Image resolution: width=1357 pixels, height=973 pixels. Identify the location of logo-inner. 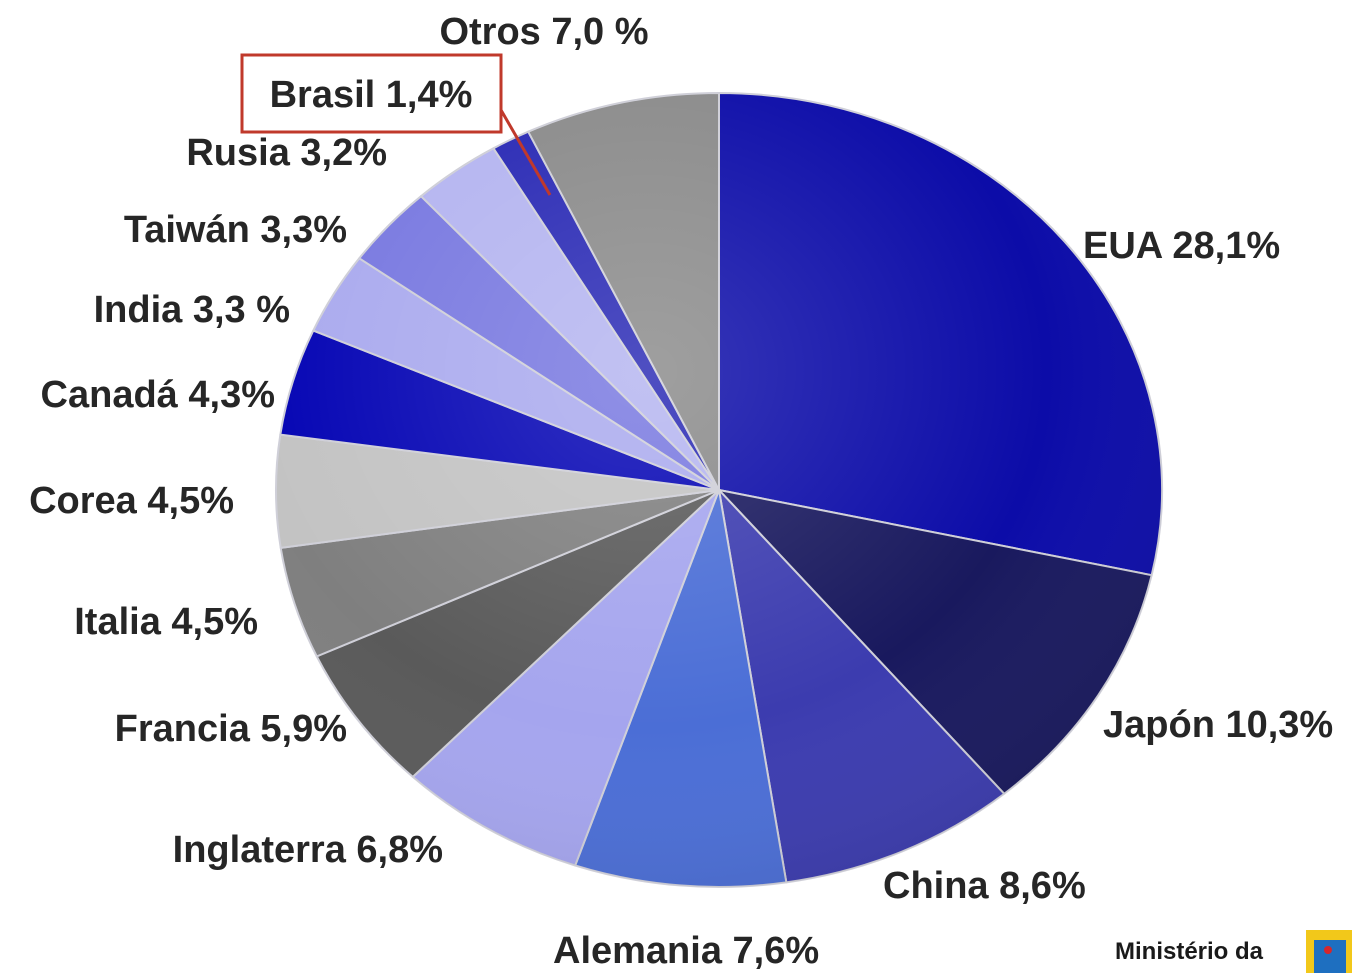
(1330, 956).